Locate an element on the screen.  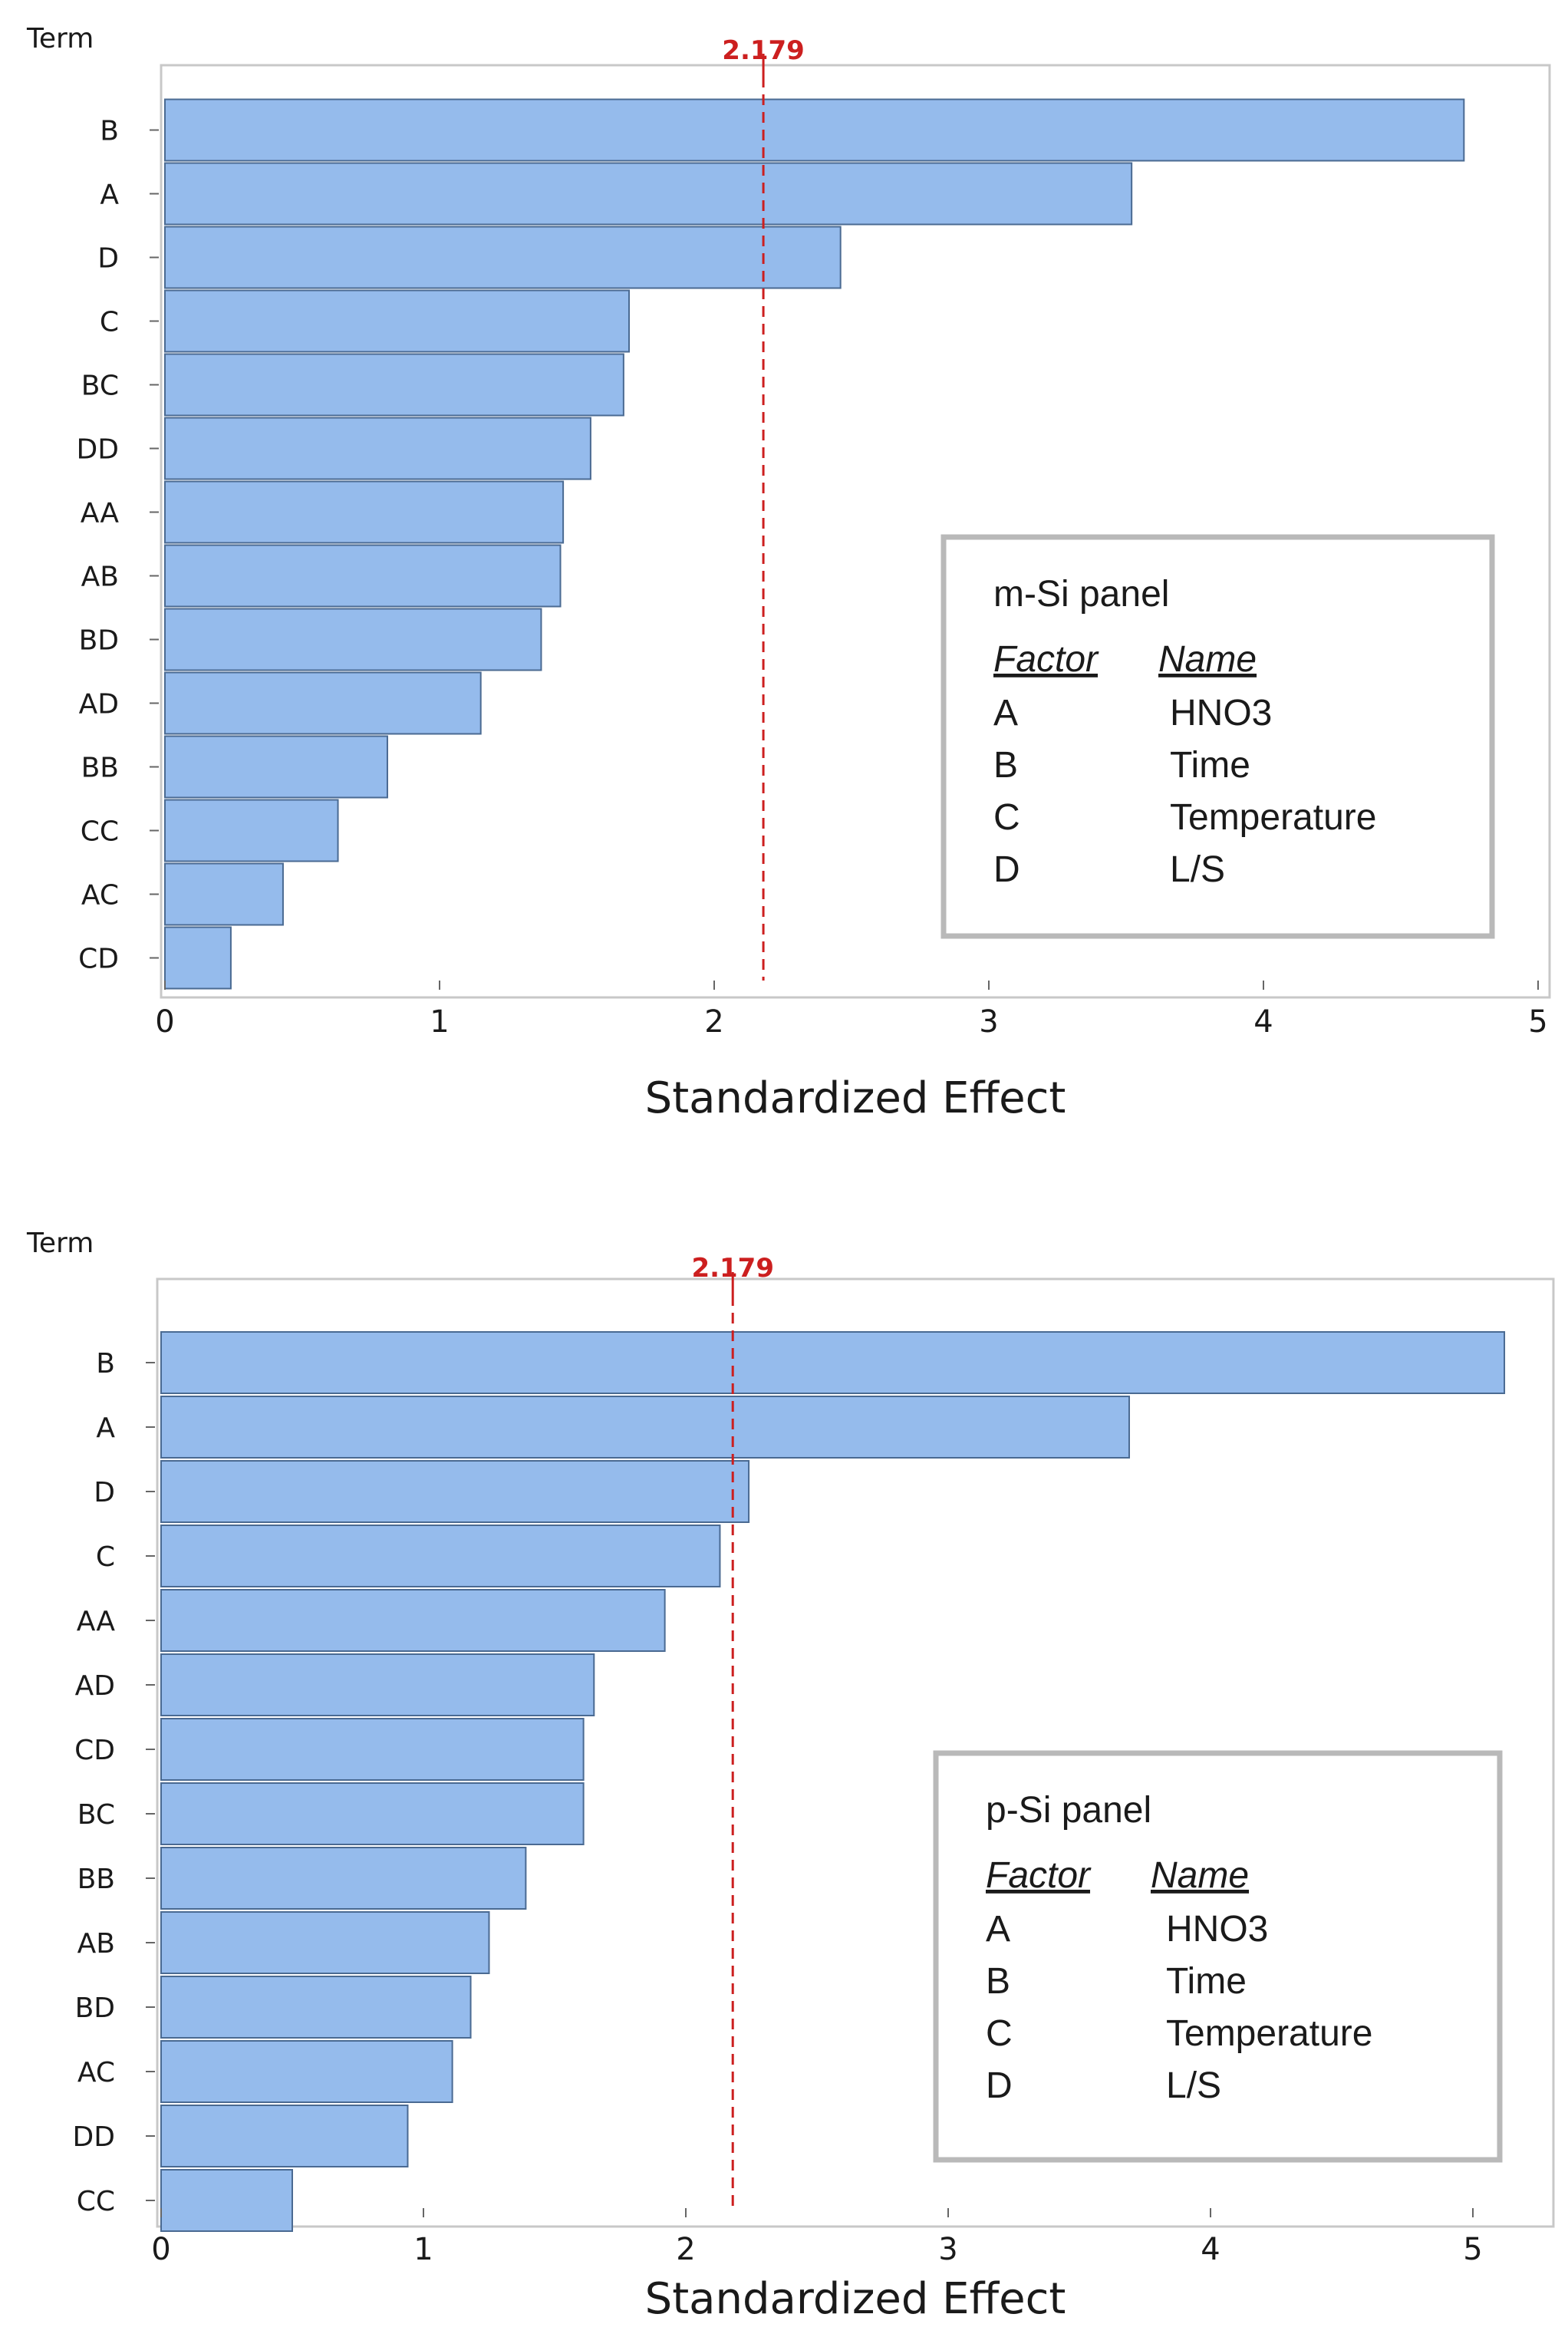
legend-title: p-Si panel is located at coordinates (1068, 1811).